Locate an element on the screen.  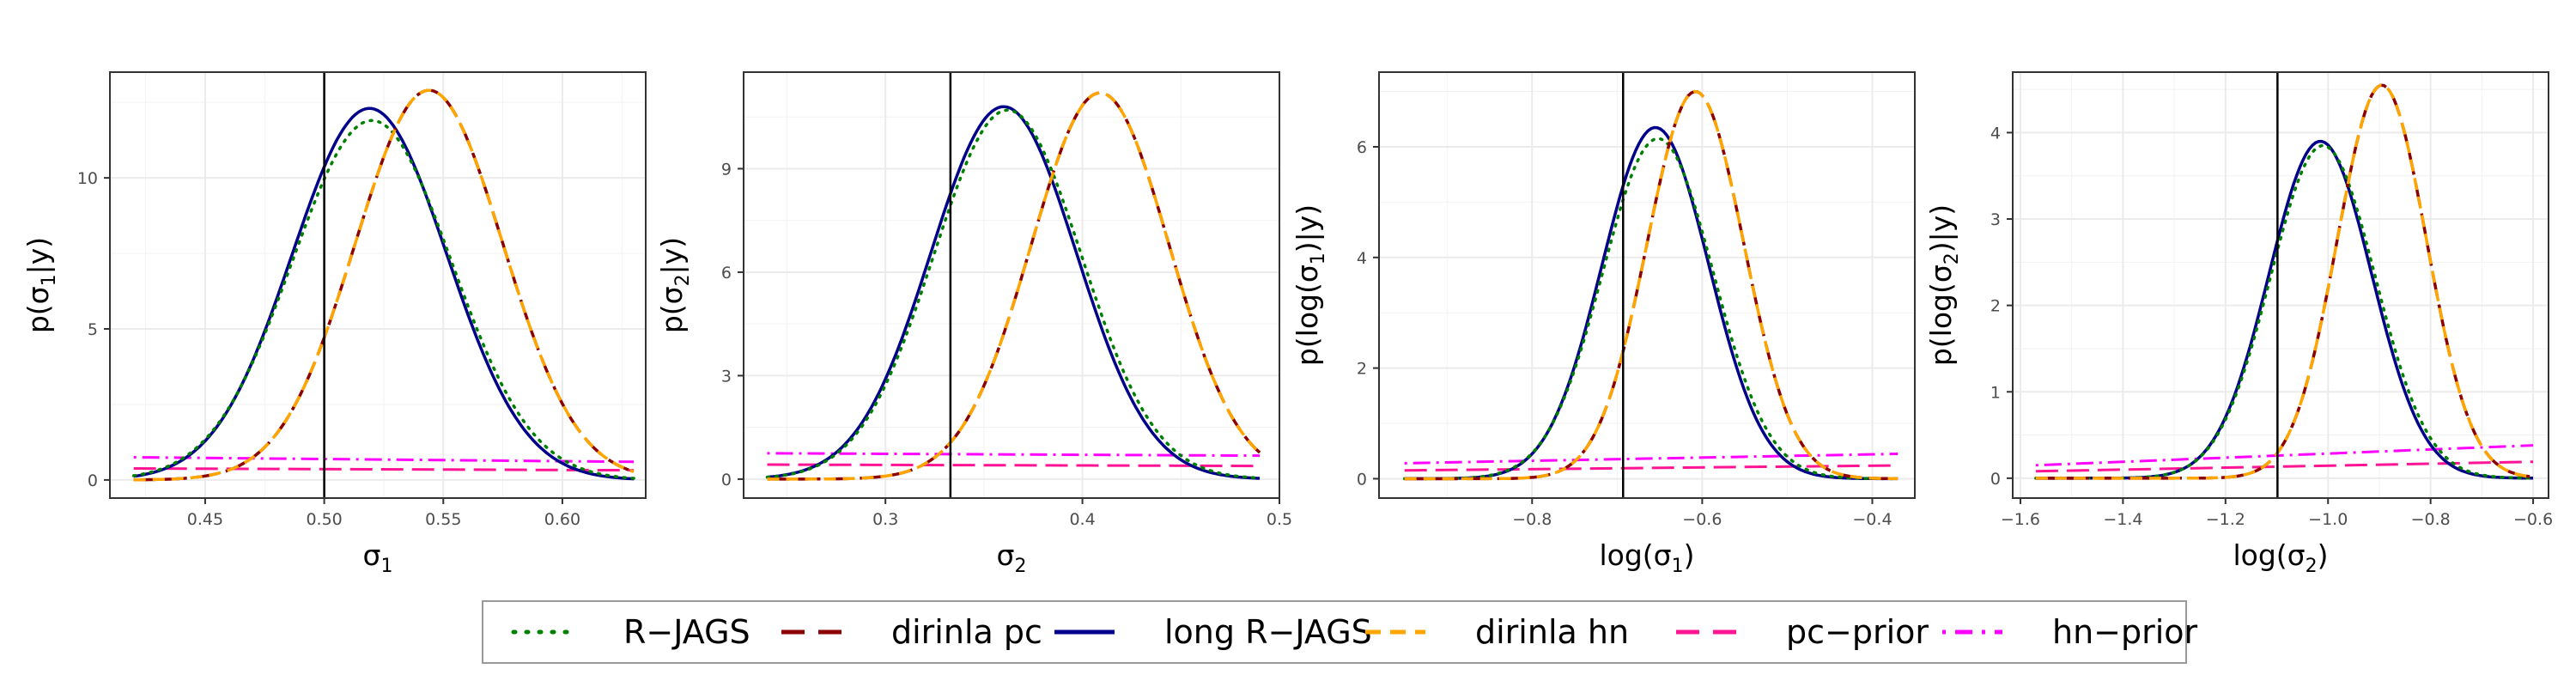
x-axis-title: log(σ2) is located at coordinates (2281, 557).